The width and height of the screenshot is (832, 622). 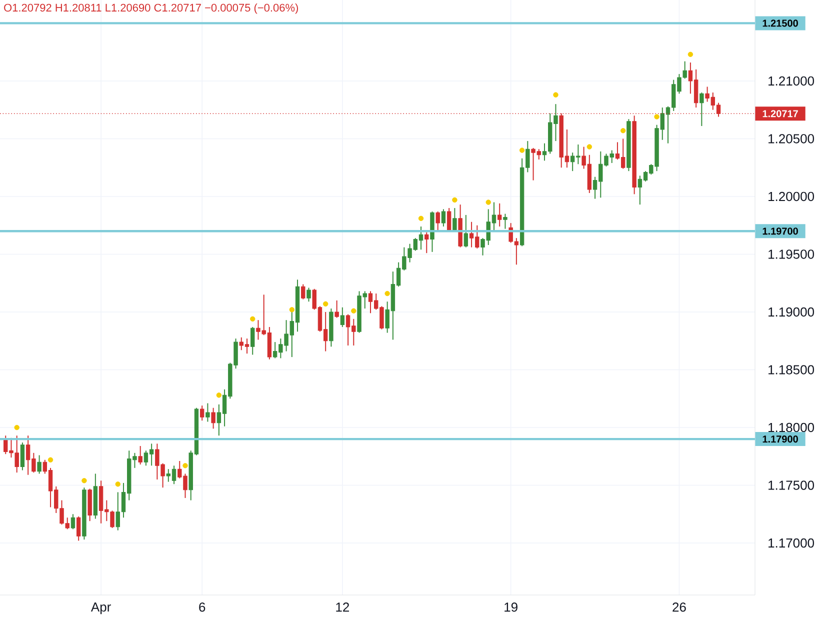 I want to click on y-tick-label: 1.21000, so click(x=791, y=81).